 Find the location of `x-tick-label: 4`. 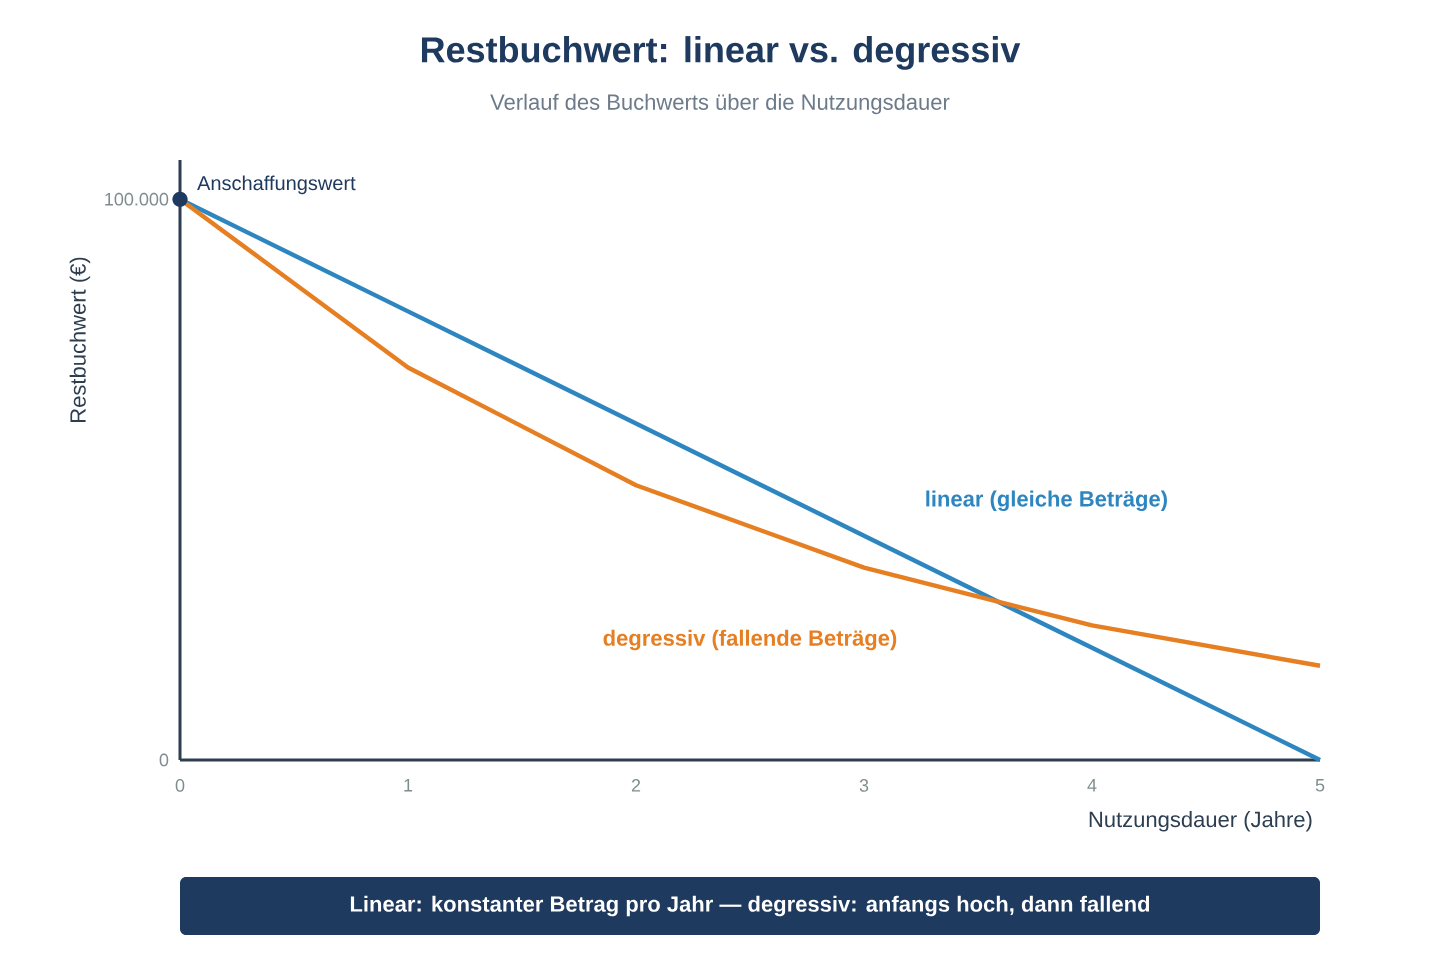

x-tick-label: 4 is located at coordinates (1092, 785).